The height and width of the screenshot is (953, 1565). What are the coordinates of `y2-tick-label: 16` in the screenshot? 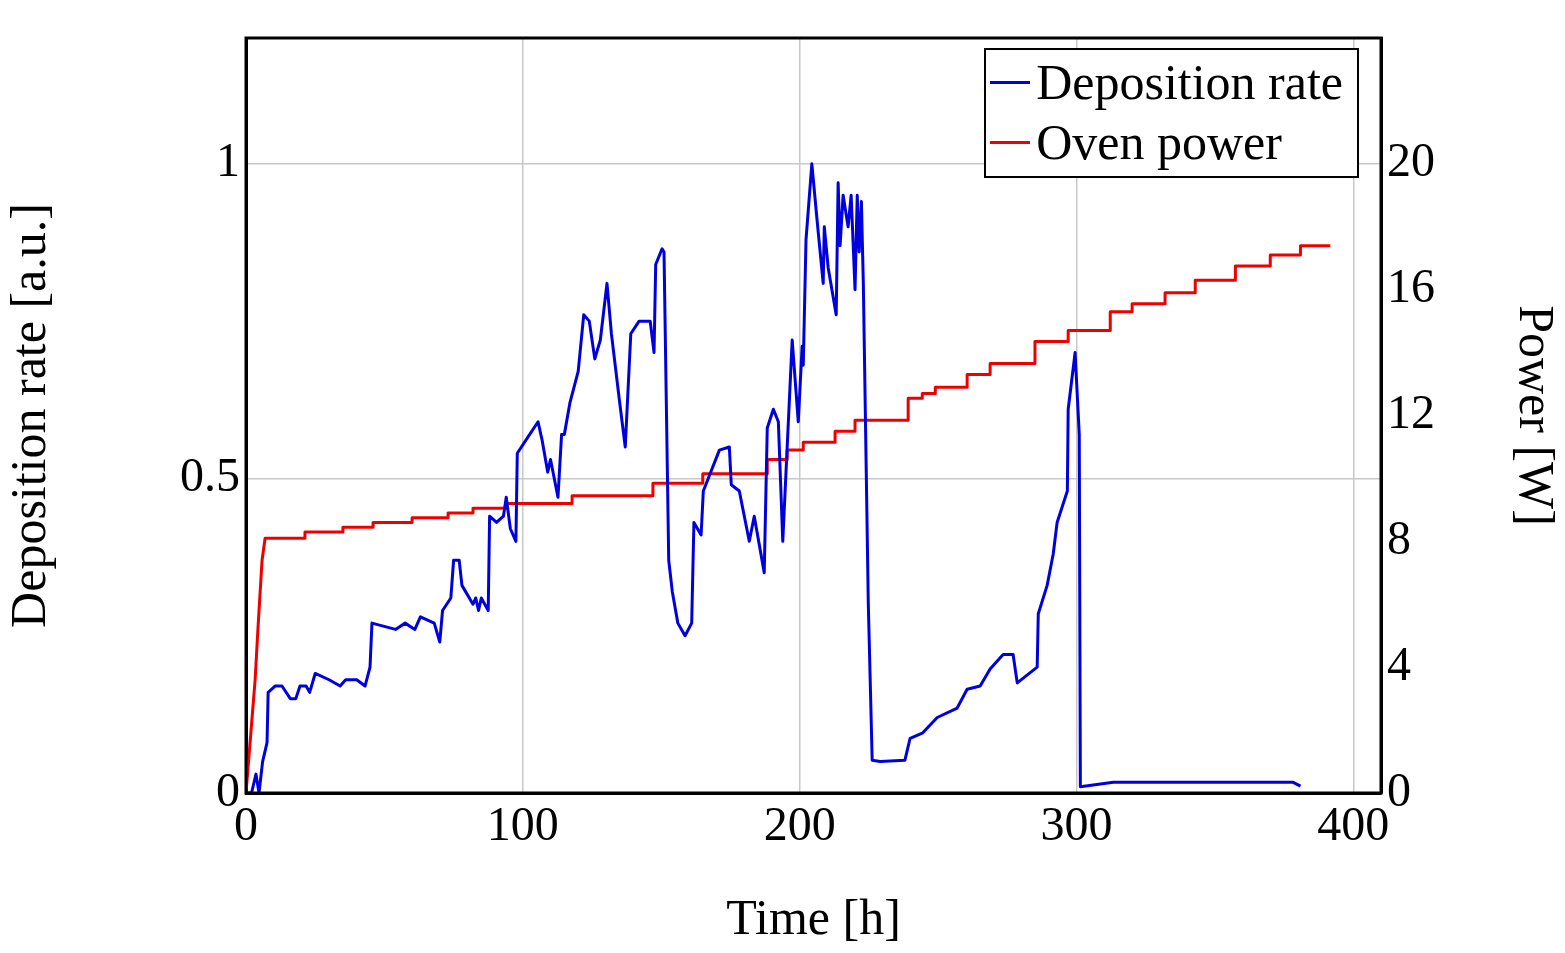 It's located at (1411, 286).